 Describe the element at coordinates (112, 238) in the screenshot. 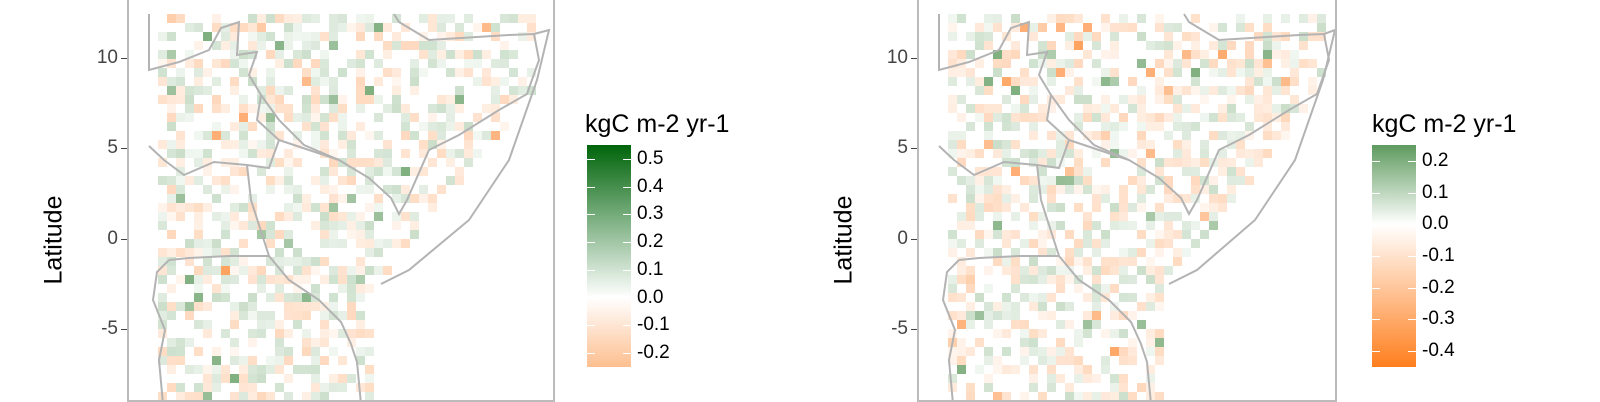

I see `y-tick-label: 0` at that location.